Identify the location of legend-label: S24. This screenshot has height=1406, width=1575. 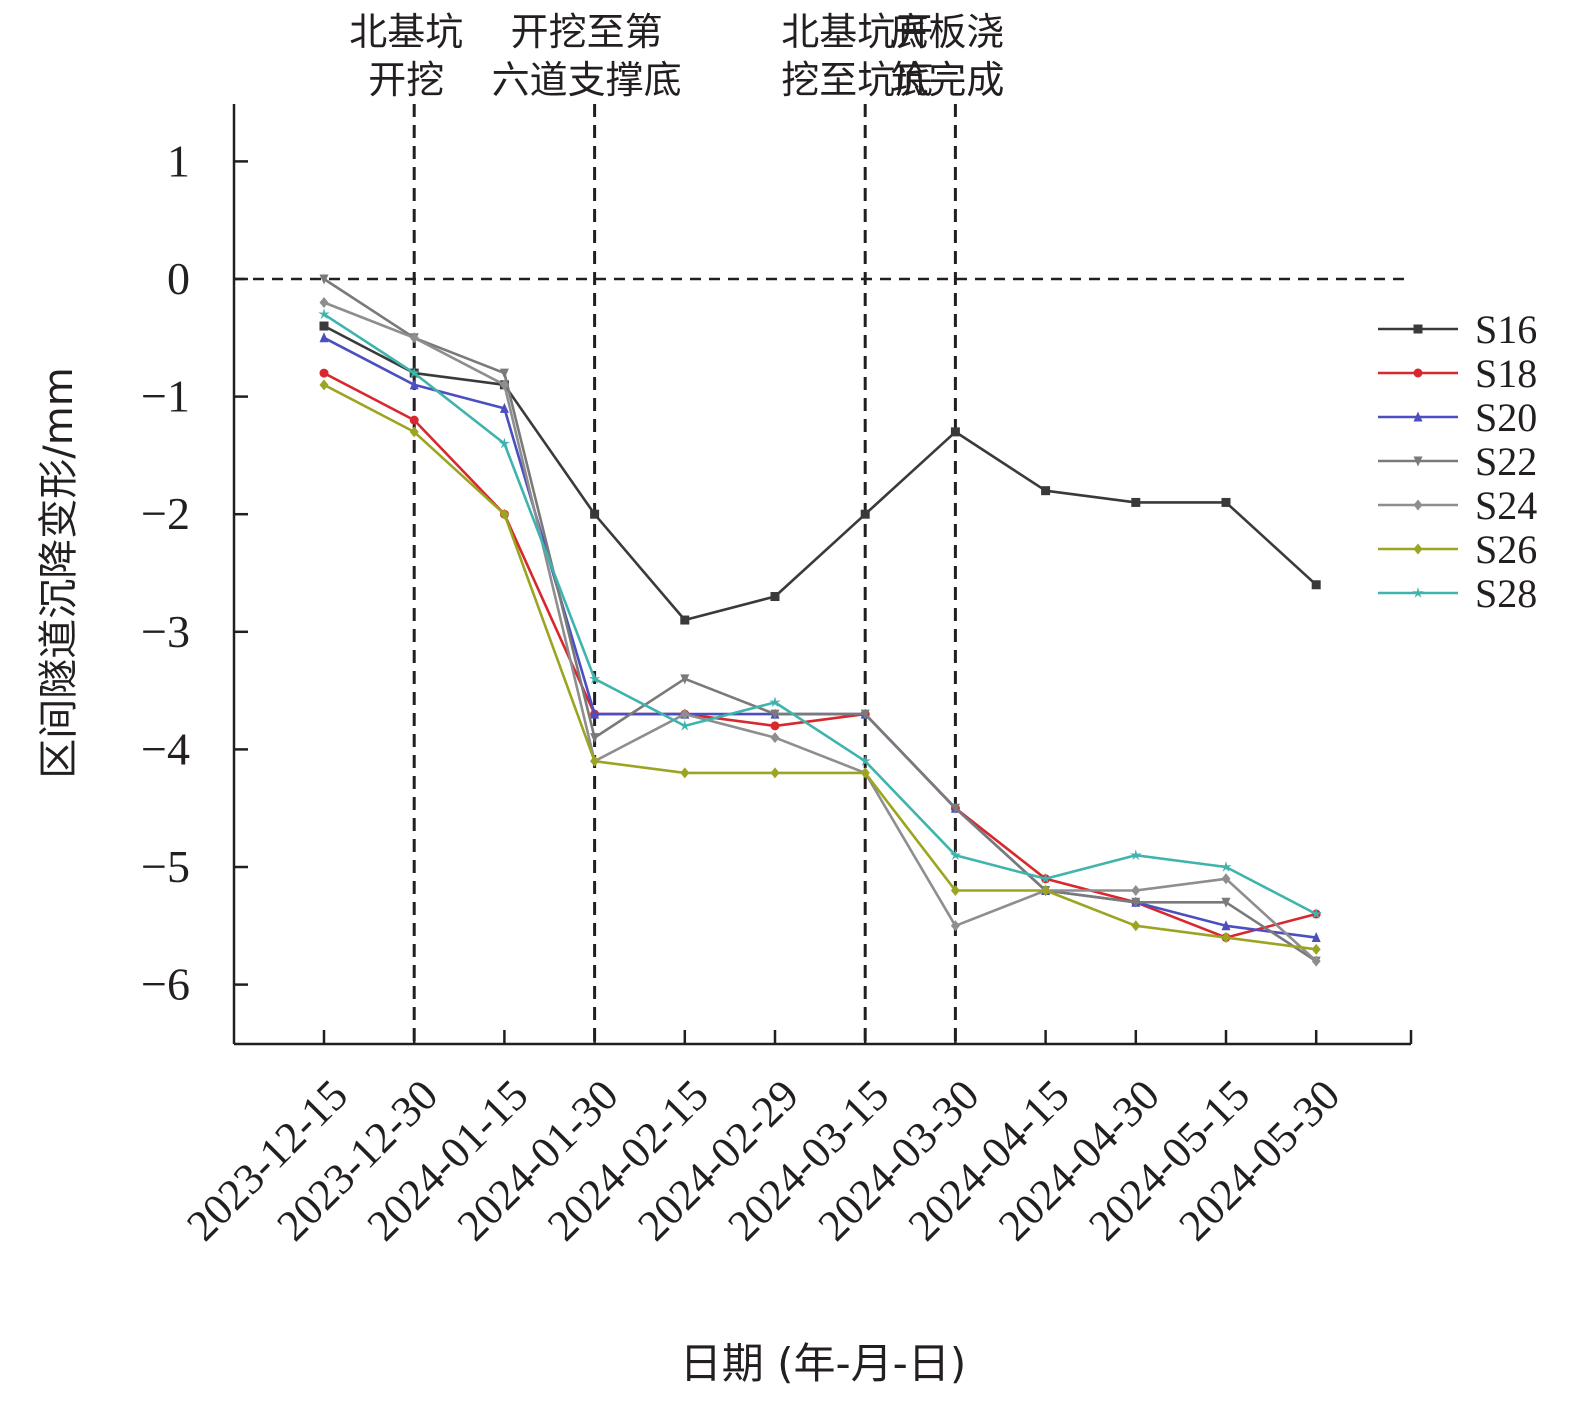
(1506, 505).